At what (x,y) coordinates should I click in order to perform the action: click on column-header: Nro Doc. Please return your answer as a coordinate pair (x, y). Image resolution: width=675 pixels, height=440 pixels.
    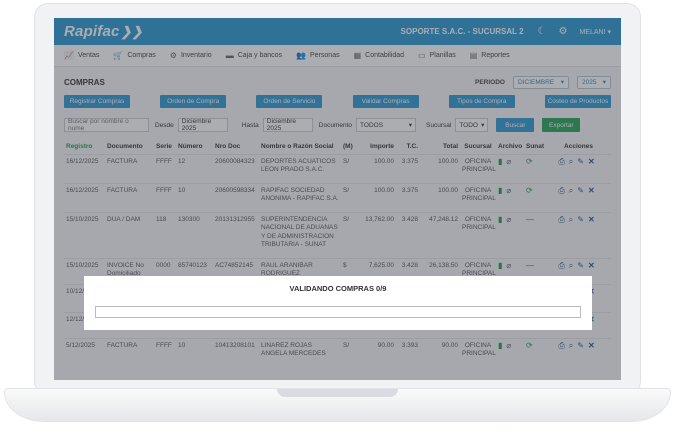
    Looking at the image, I should click on (228, 147).